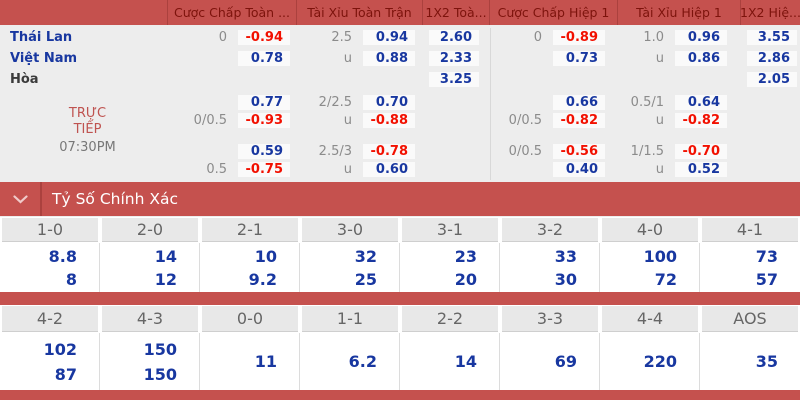 This screenshot has width=800, height=400. I want to click on market-header-ft-overunder: Tài Xỉu Toàn Trận, so click(360, 12).